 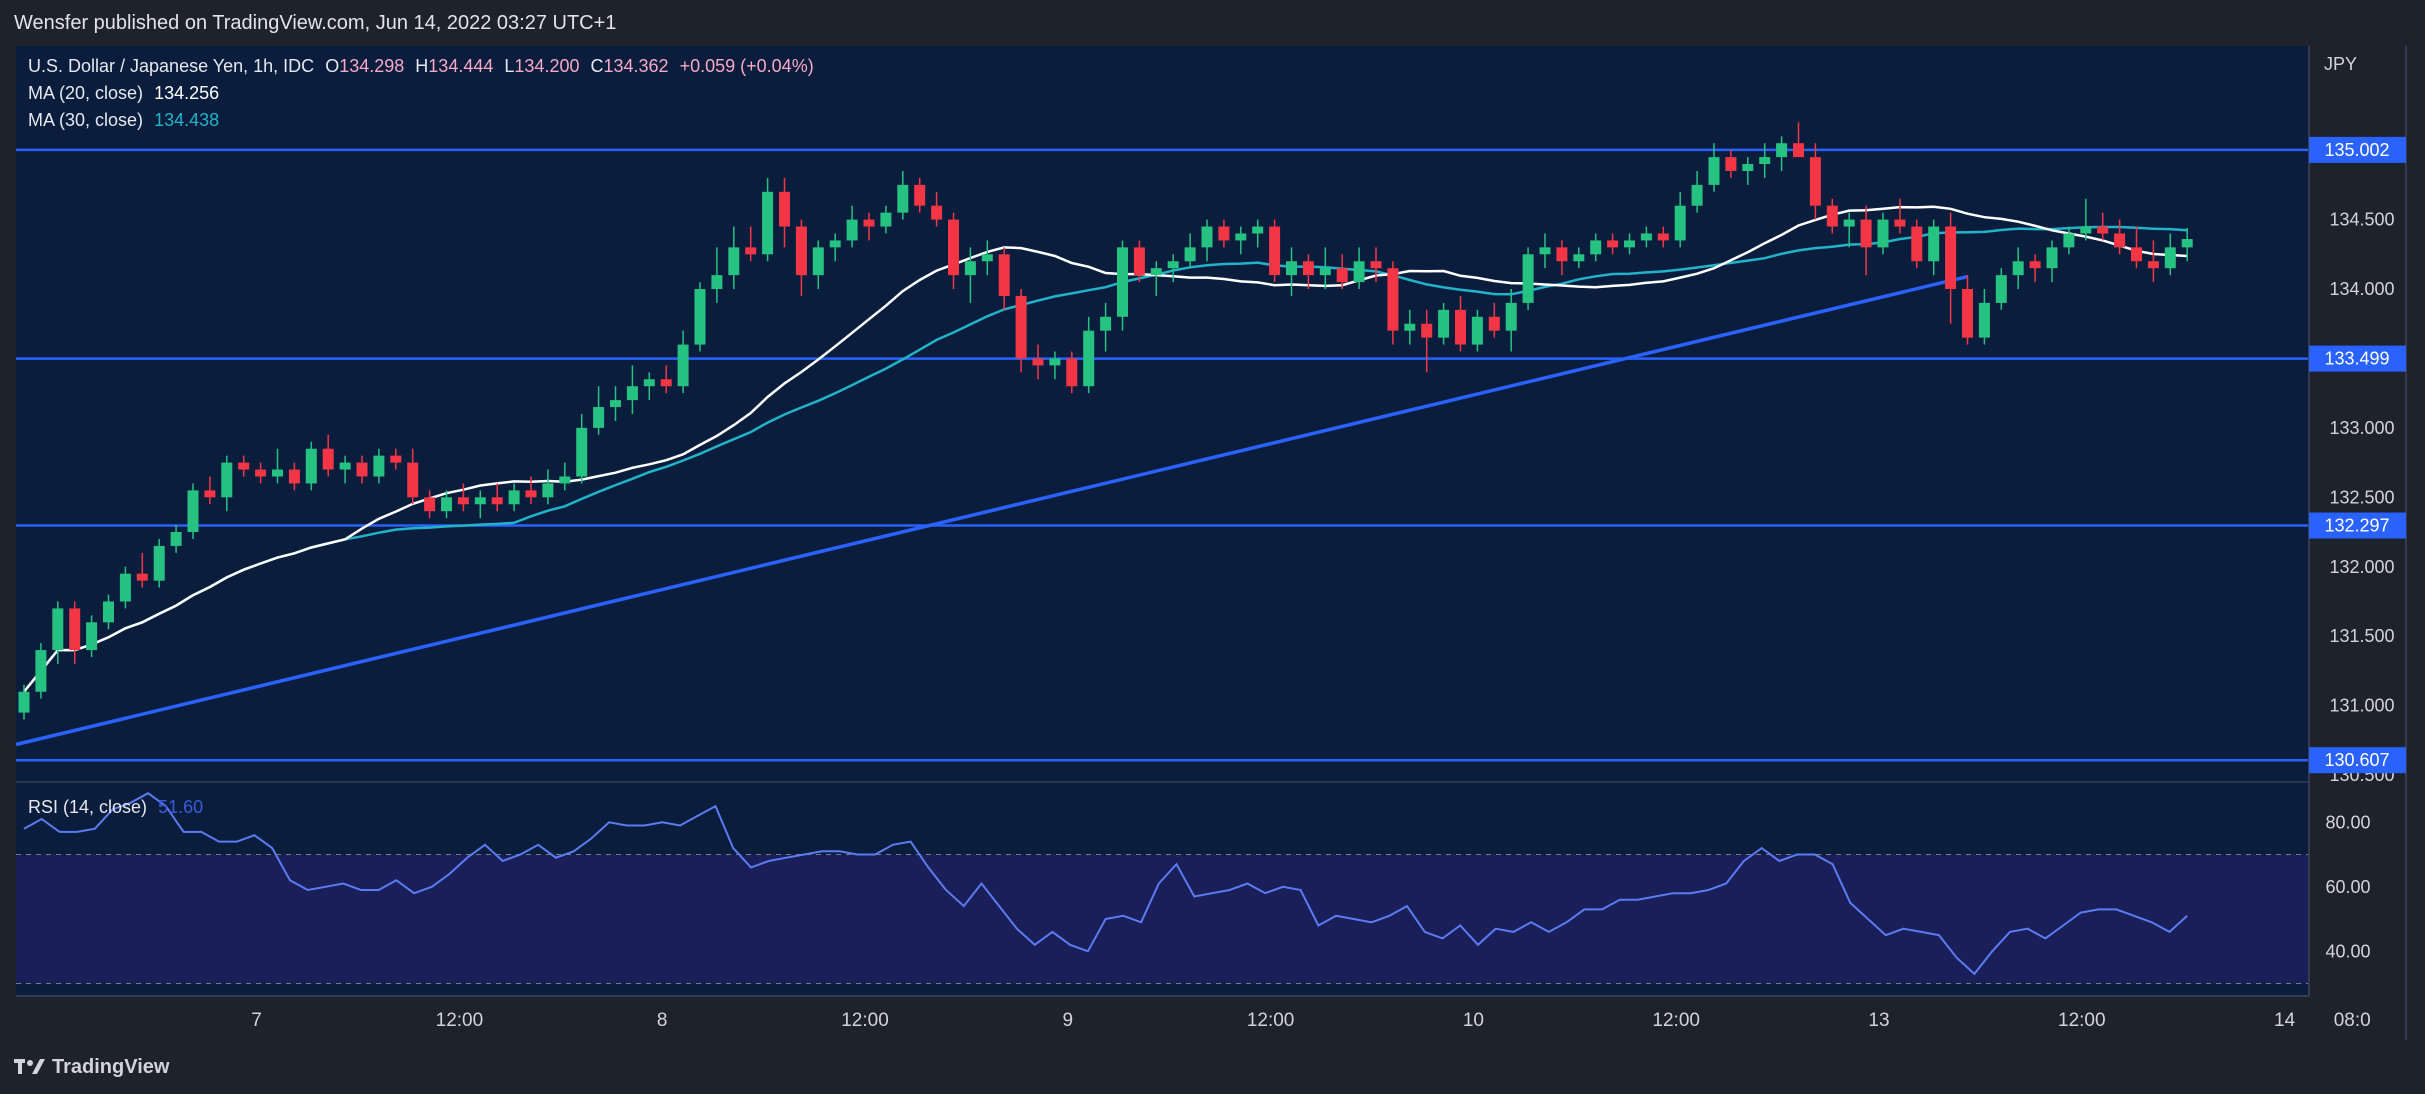 What do you see at coordinates (123, 120) in the screenshot?
I see `ma30-legend: MA (30, close) 134.438` at bounding box center [123, 120].